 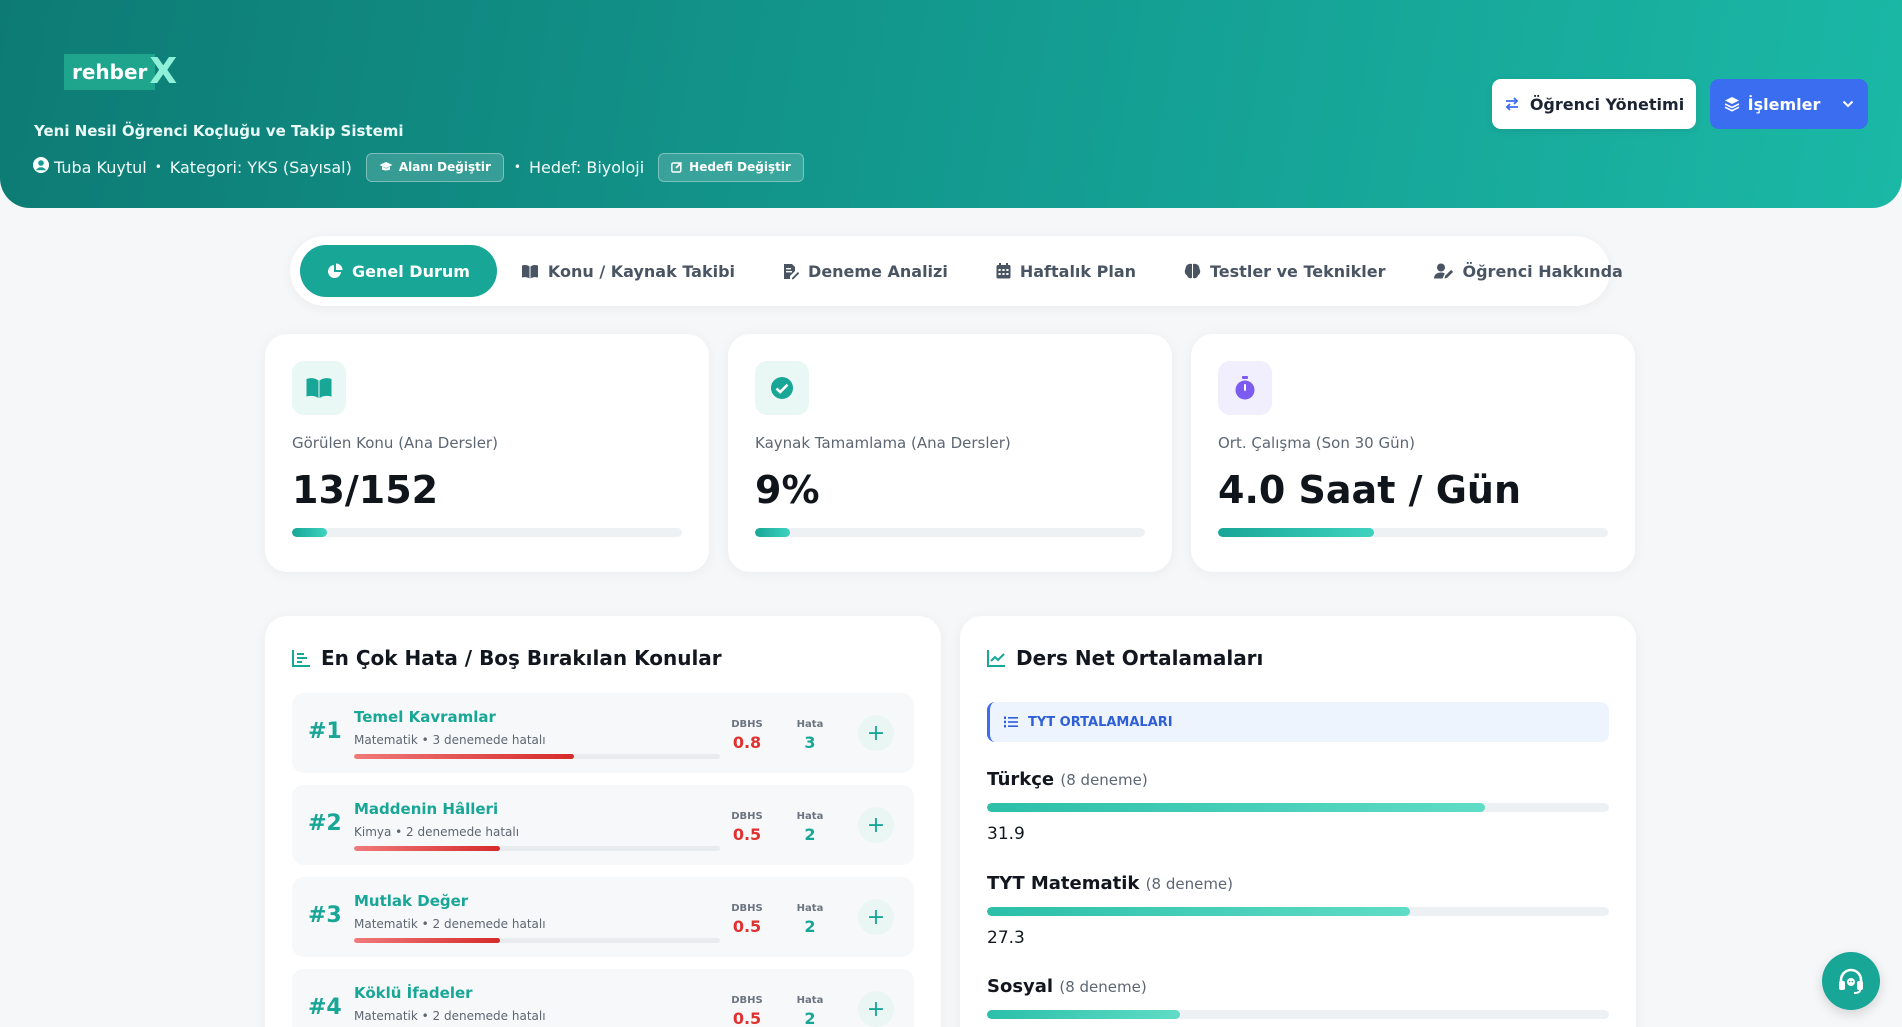 I want to click on stat-label: Ort. Çalışma (Son 30 Gün), so click(x=1316, y=443).